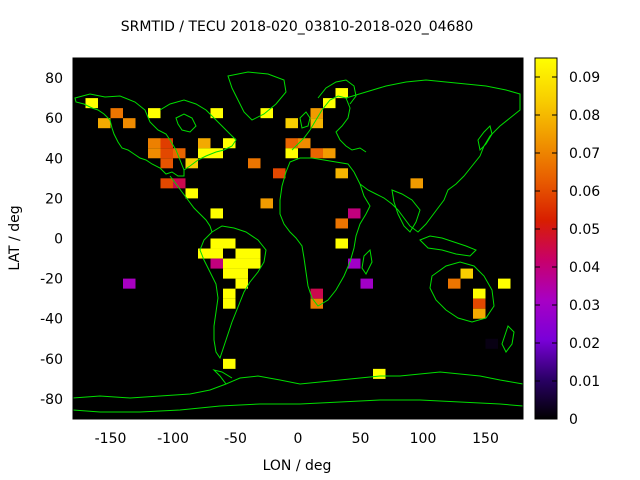 This screenshot has height=480, width=640. Describe the element at coordinates (584, 306) in the screenshot. I see `colorbar-tick-label: 0.03` at that location.